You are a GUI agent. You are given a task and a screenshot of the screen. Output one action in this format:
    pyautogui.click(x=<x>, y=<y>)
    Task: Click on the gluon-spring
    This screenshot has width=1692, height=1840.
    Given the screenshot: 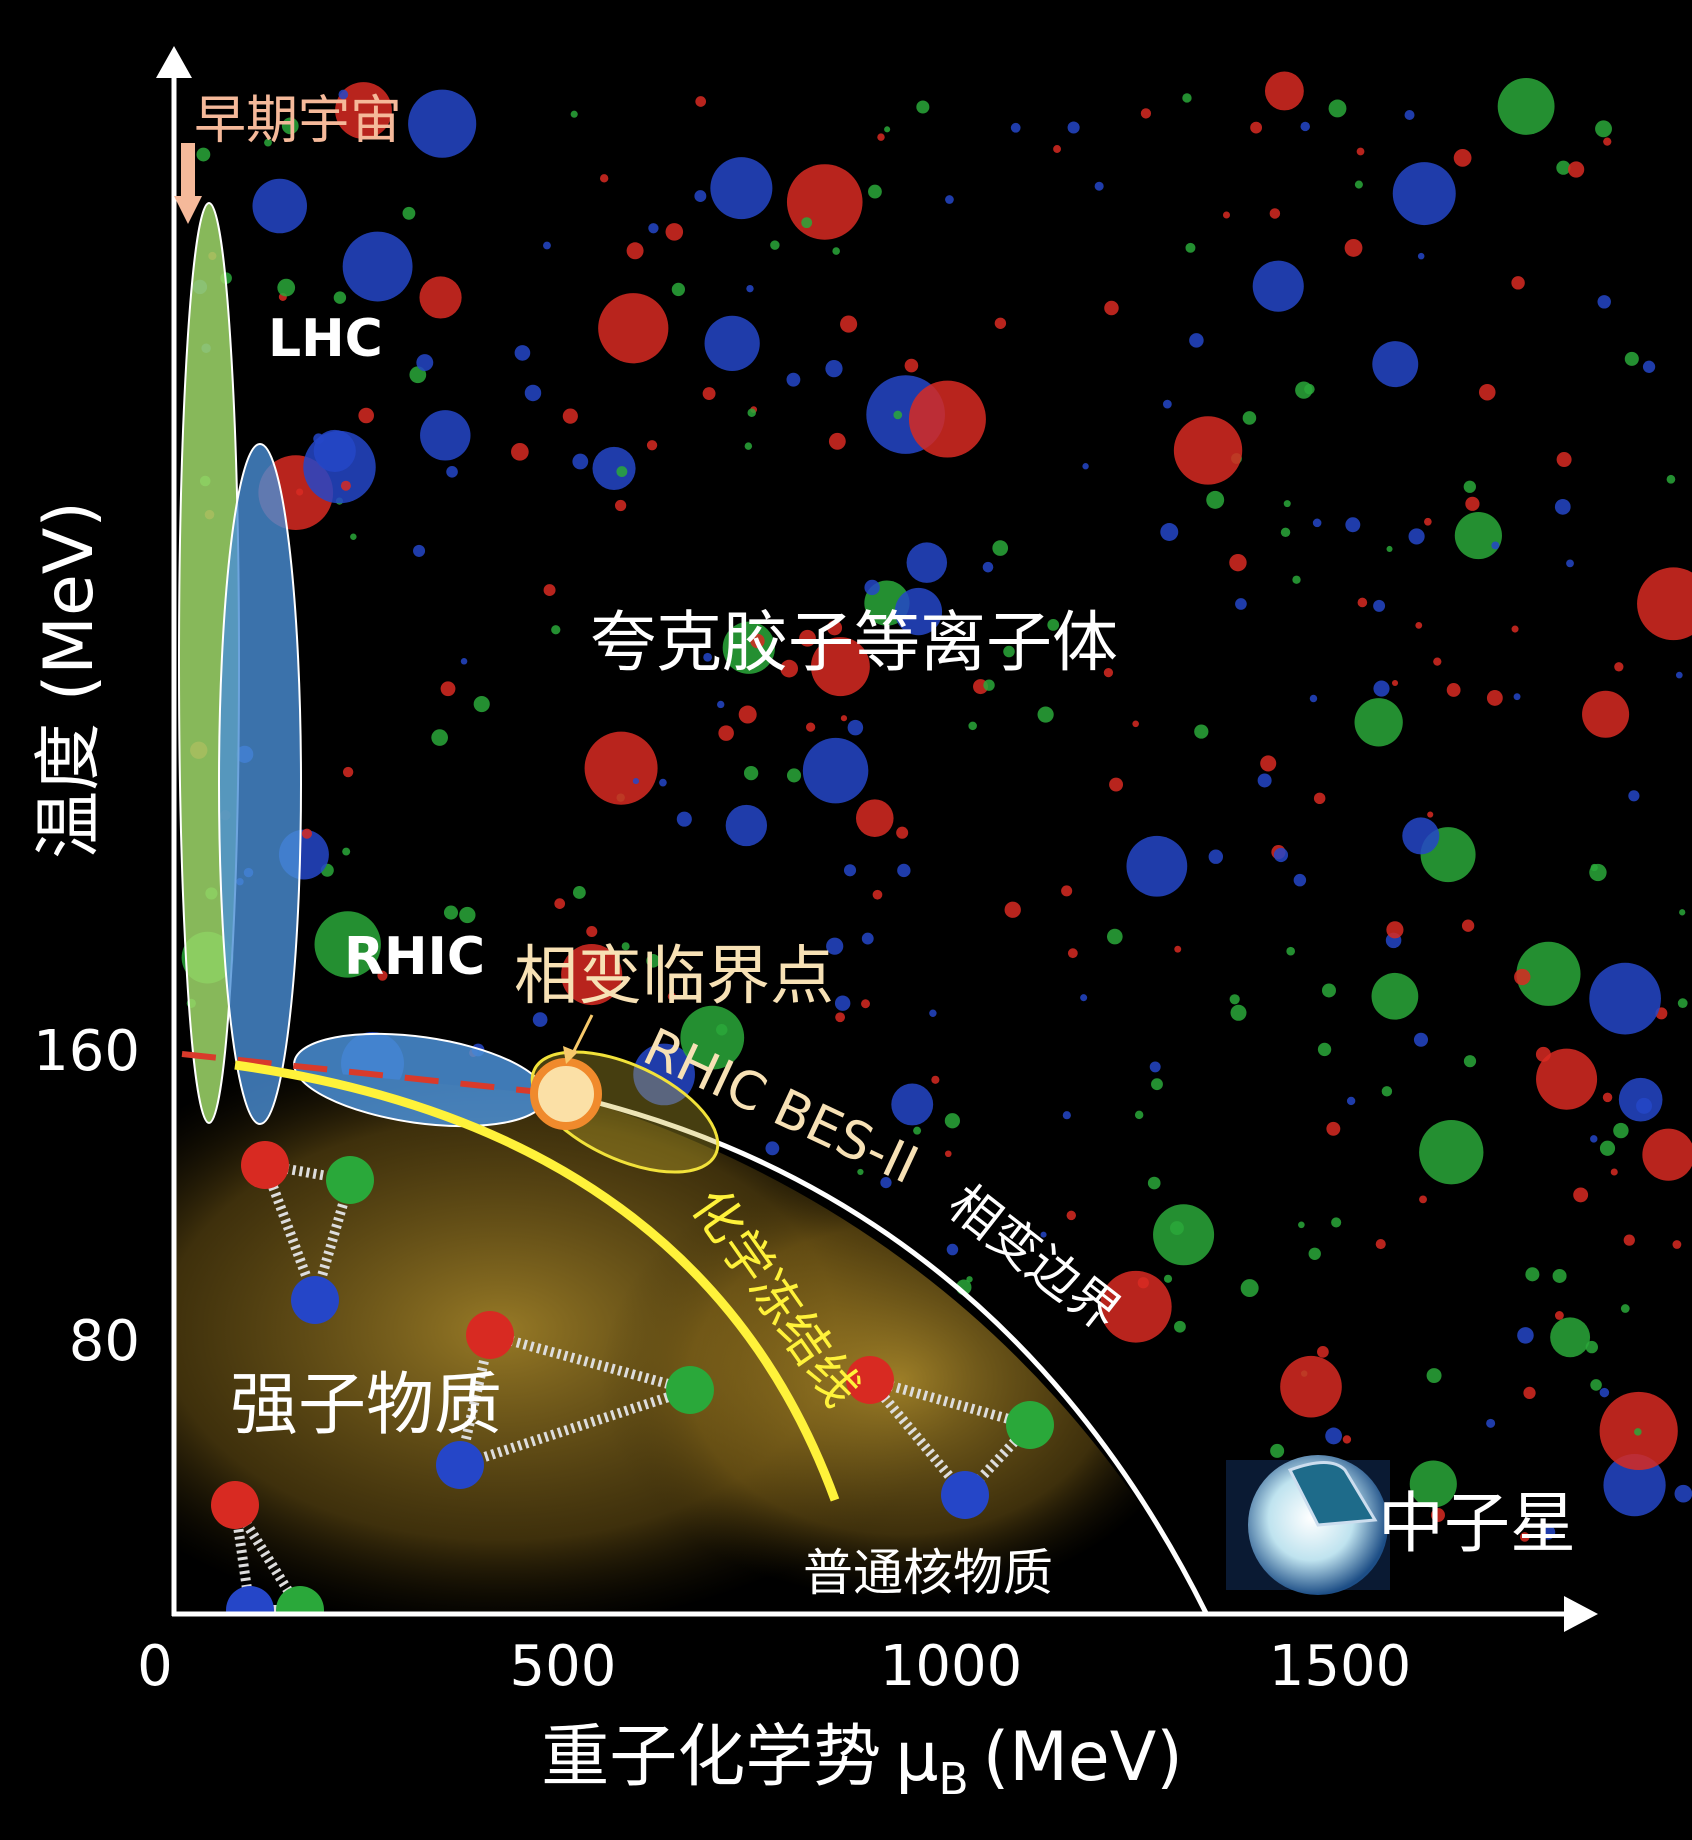 What is the action you would take?
    pyautogui.click(x=947, y=1436)
    